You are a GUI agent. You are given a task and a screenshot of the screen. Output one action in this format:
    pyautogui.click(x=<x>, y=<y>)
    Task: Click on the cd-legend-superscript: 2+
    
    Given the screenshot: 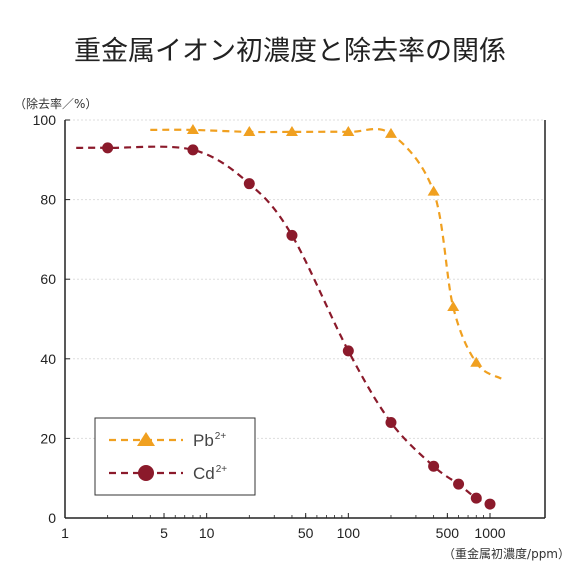 What is the action you would take?
    pyautogui.click(x=222, y=469)
    